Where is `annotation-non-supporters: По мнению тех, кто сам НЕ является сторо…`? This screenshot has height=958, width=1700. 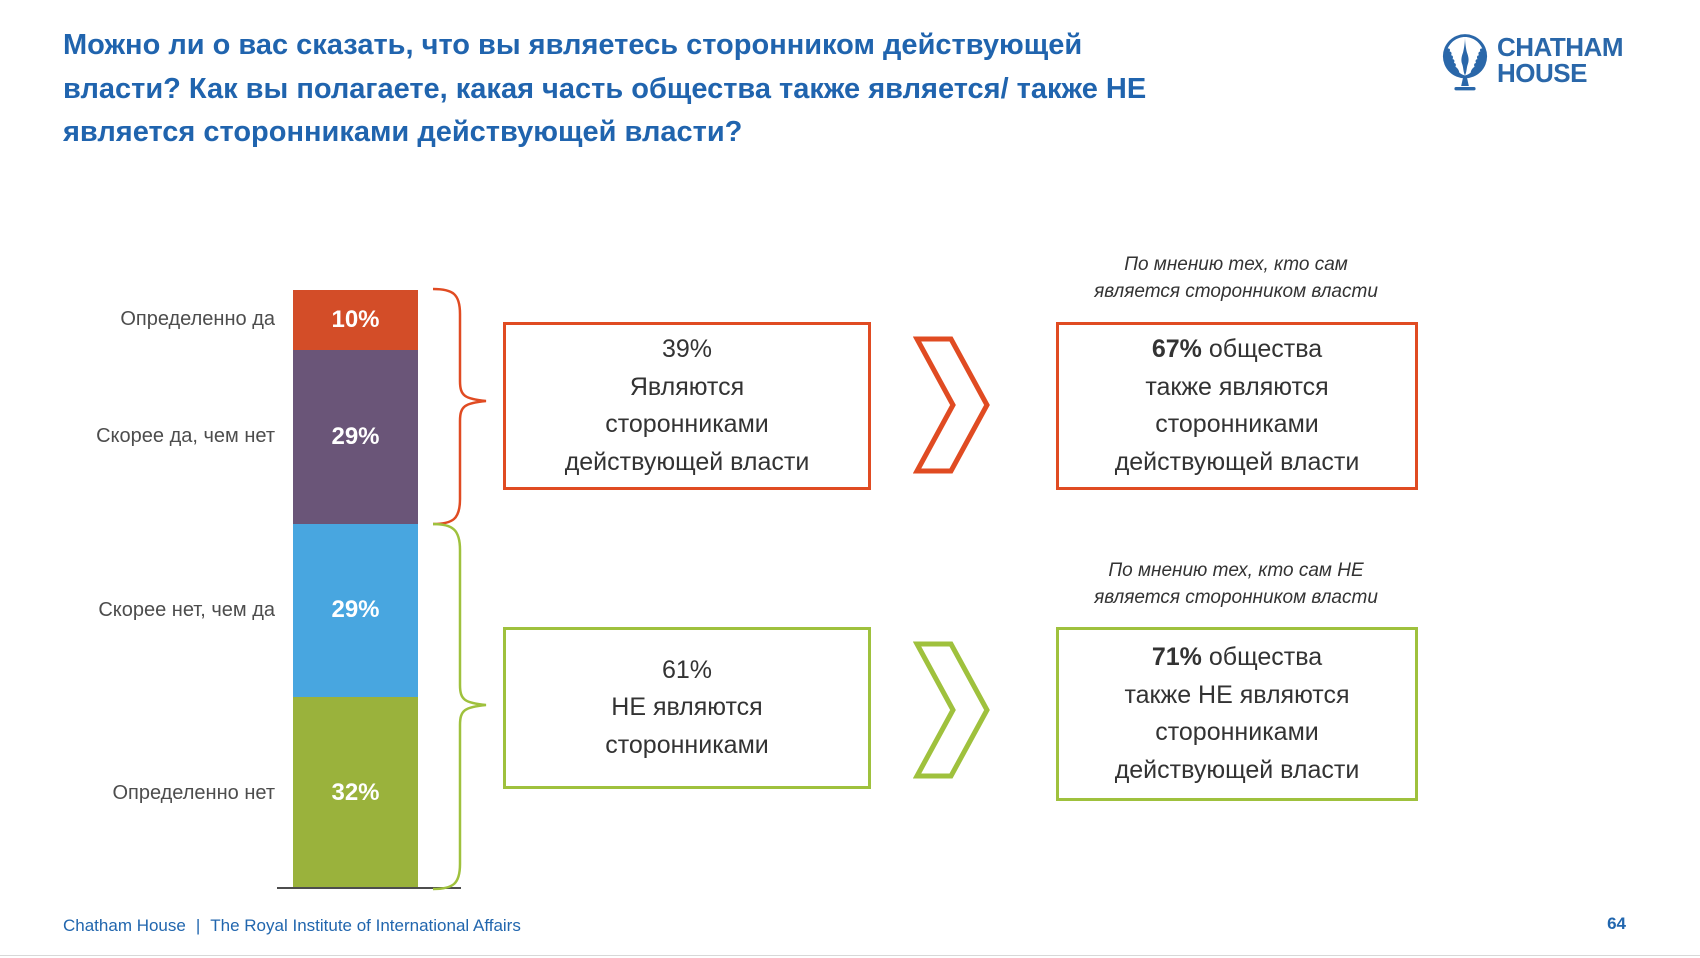
annotation-non-supporters: По мнению тех, кто сам НЕ является сторо… is located at coordinates (1236, 584).